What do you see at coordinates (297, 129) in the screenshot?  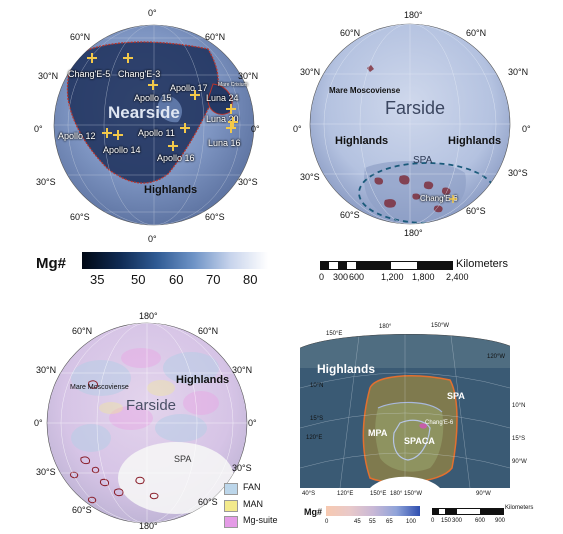 I see `farside-lat-0-left: 0°` at bounding box center [297, 129].